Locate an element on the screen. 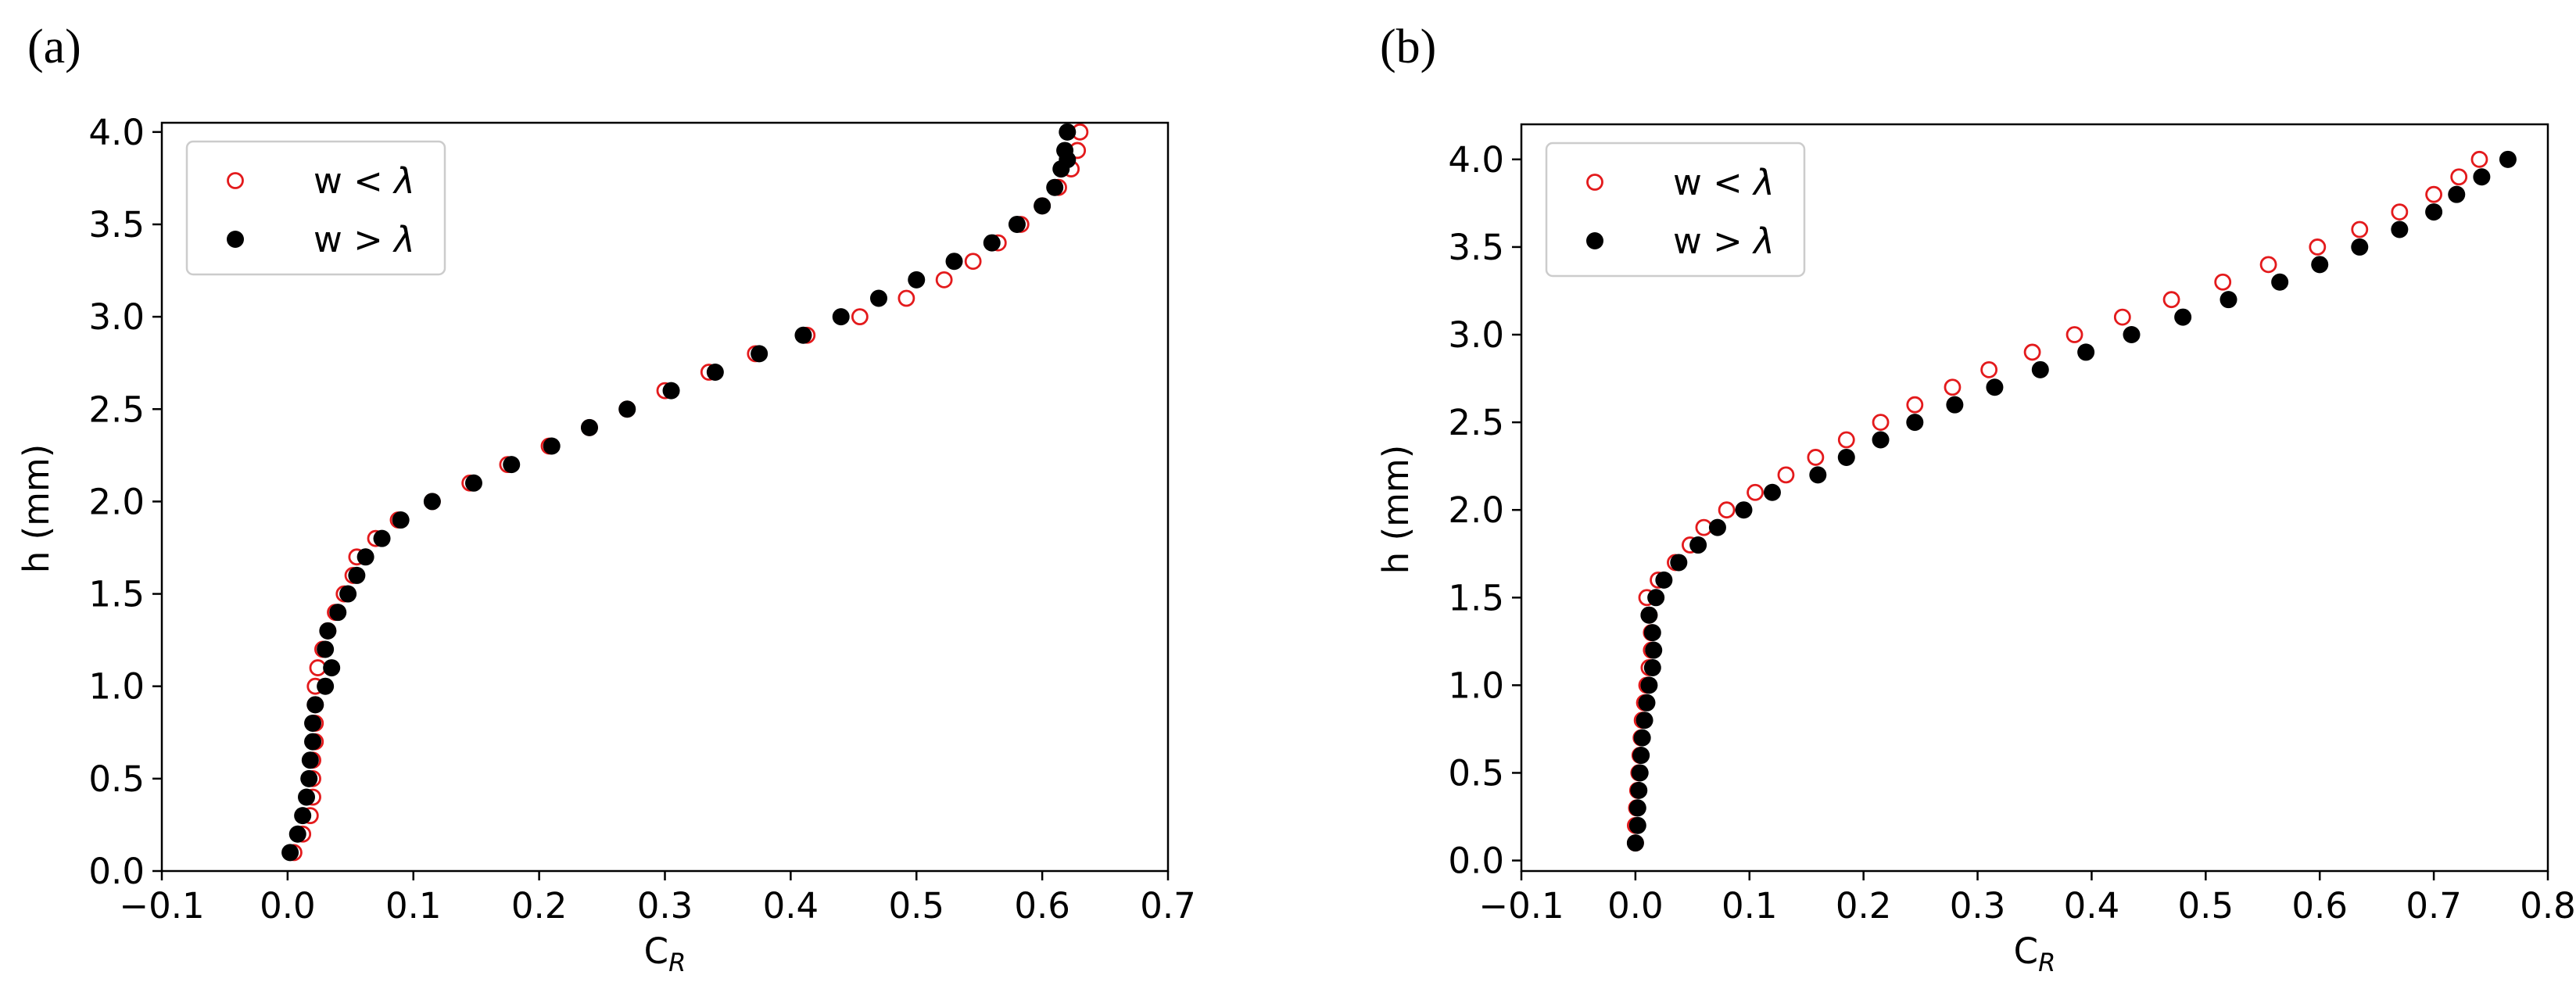 This screenshot has height=993, width=2576. panel-b-x-tick-label: 0.4 is located at coordinates (2092, 906).